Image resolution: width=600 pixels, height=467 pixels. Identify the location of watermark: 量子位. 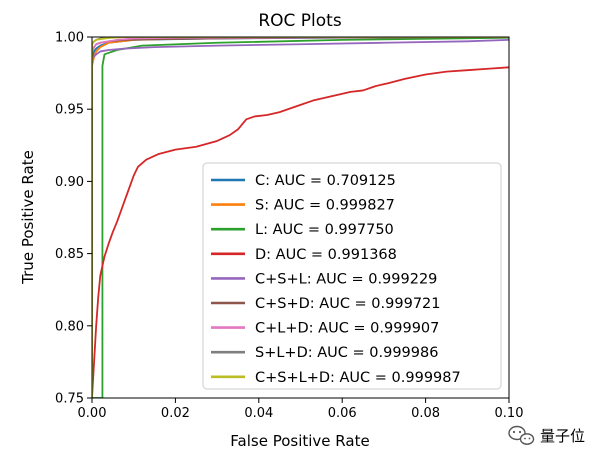
(546, 435).